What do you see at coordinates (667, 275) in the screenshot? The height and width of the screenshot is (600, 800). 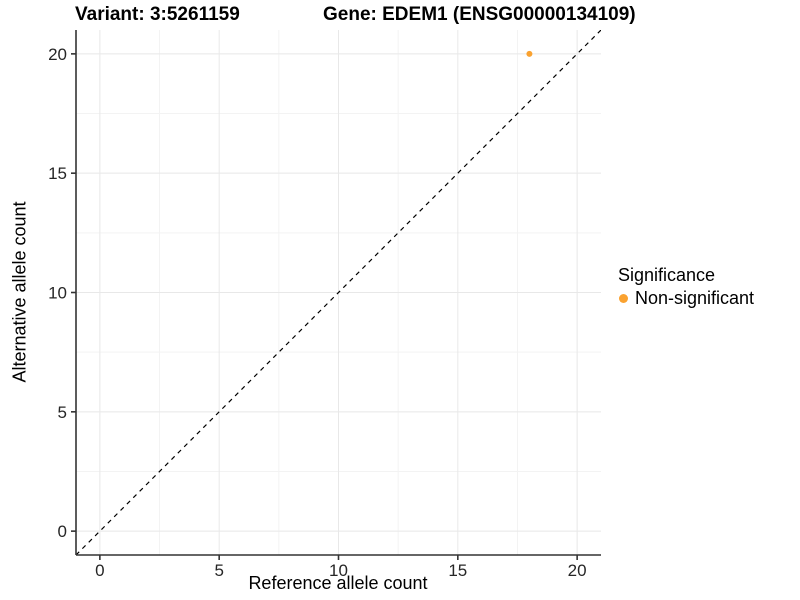 I see `legend-title: Significance` at bounding box center [667, 275].